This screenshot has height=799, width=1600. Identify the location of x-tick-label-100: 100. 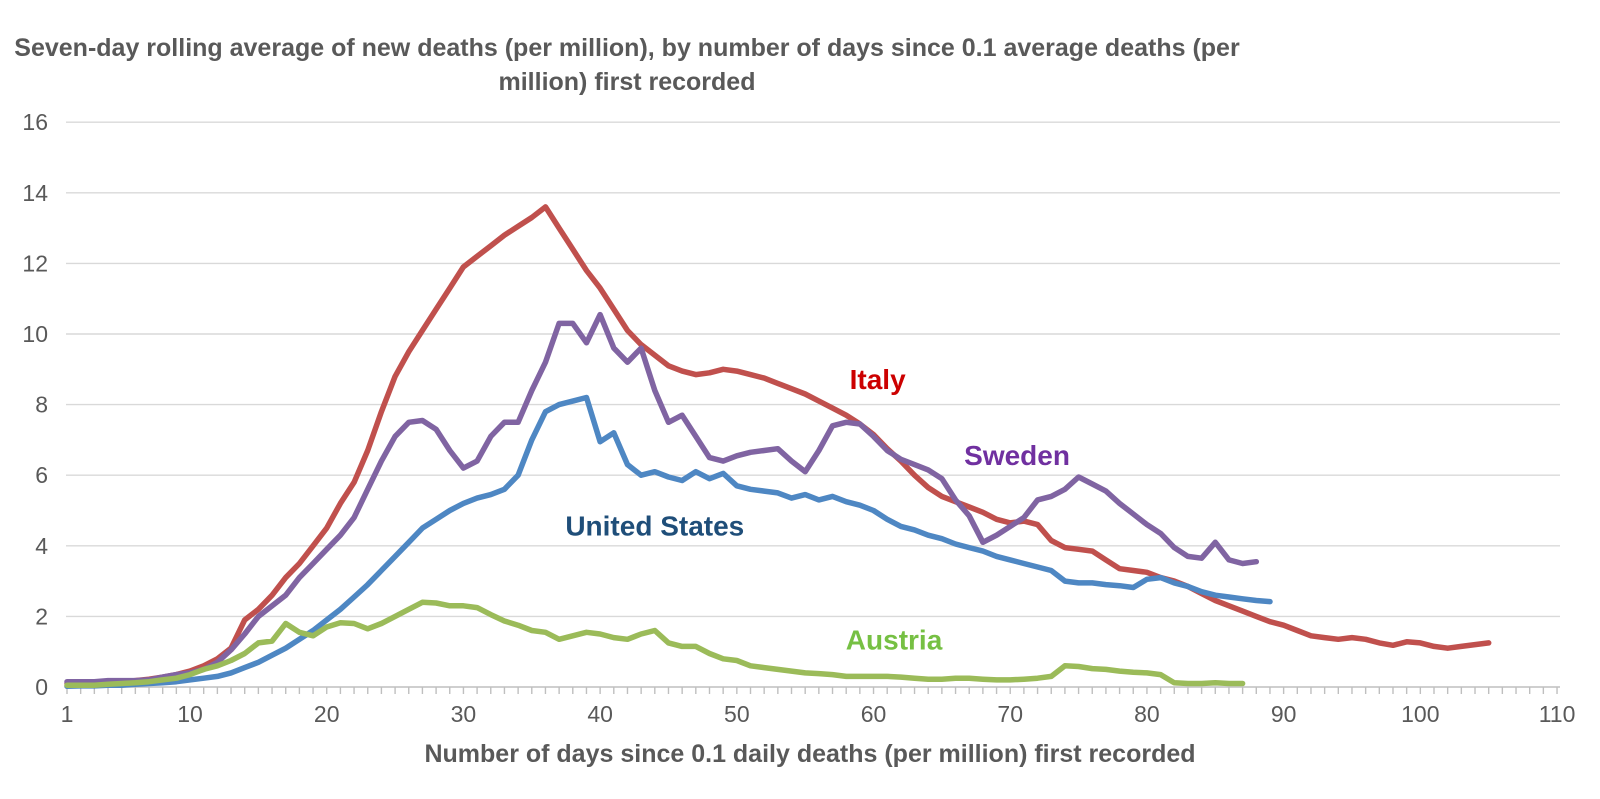
(1420, 714).